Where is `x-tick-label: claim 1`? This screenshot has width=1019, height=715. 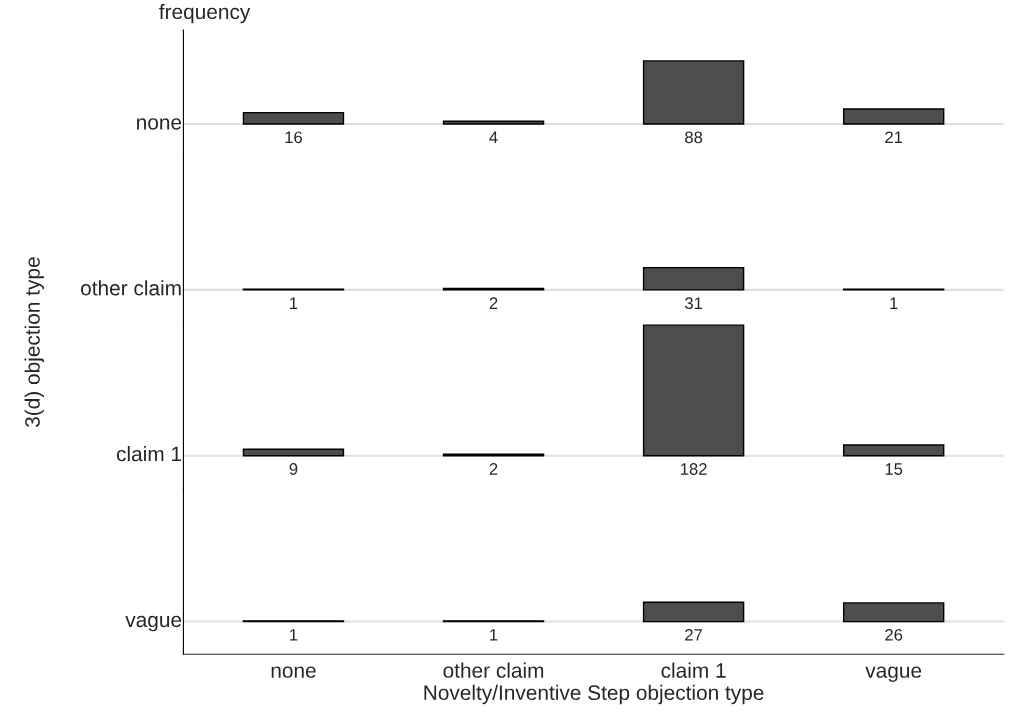 x-tick-label: claim 1 is located at coordinates (693, 670).